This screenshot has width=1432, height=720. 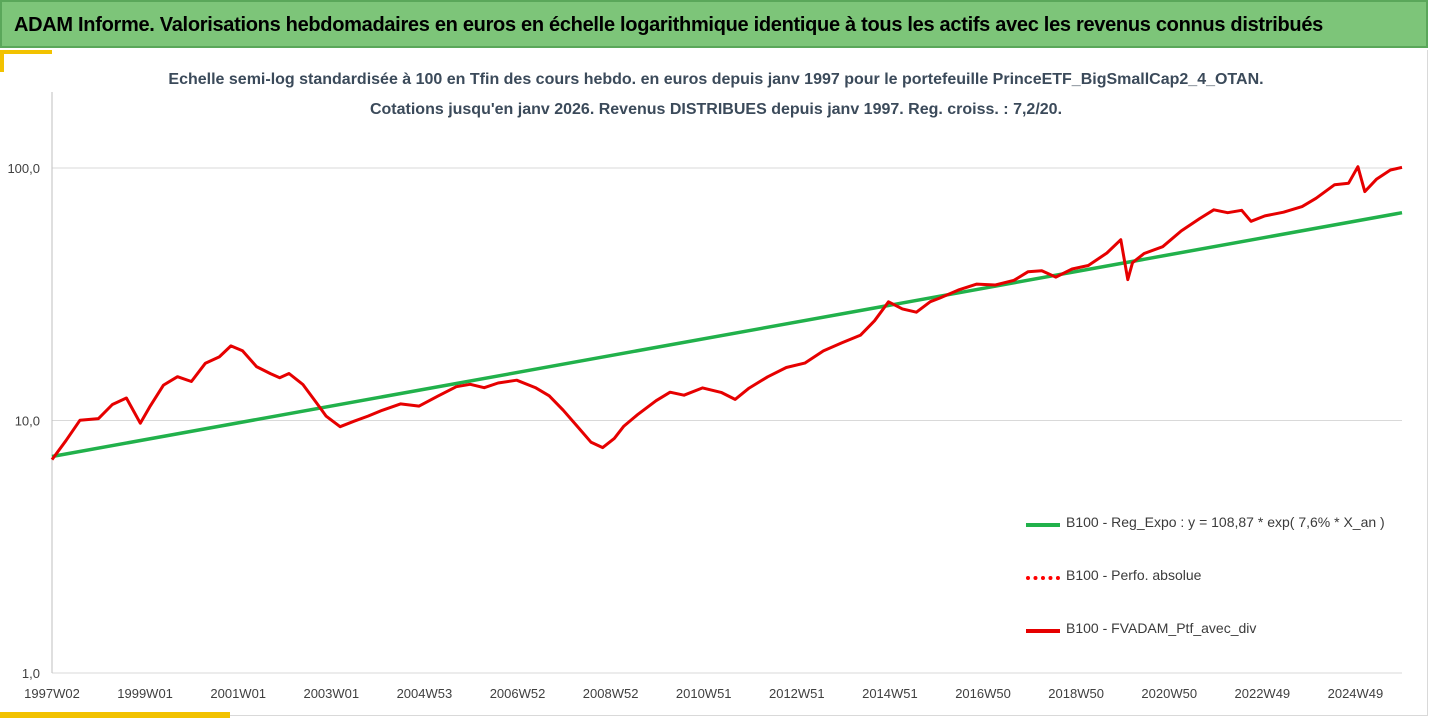 What do you see at coordinates (797, 693) in the screenshot?
I see `x-tick-label: 2012W51` at bounding box center [797, 693].